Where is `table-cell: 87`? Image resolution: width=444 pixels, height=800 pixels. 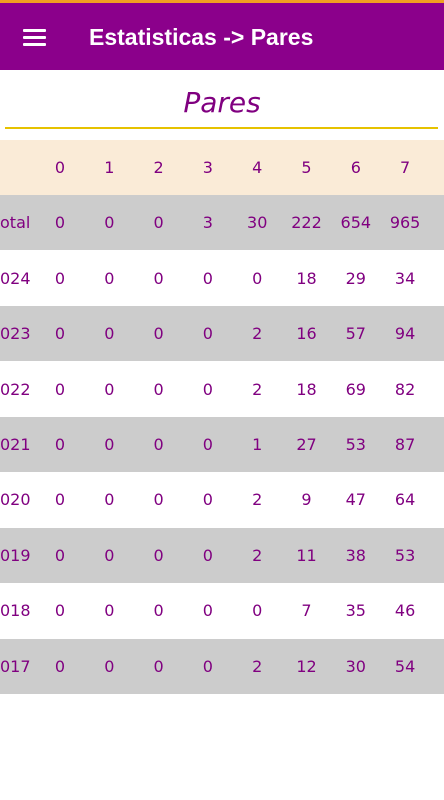 table-cell: 87 is located at coordinates (405, 444).